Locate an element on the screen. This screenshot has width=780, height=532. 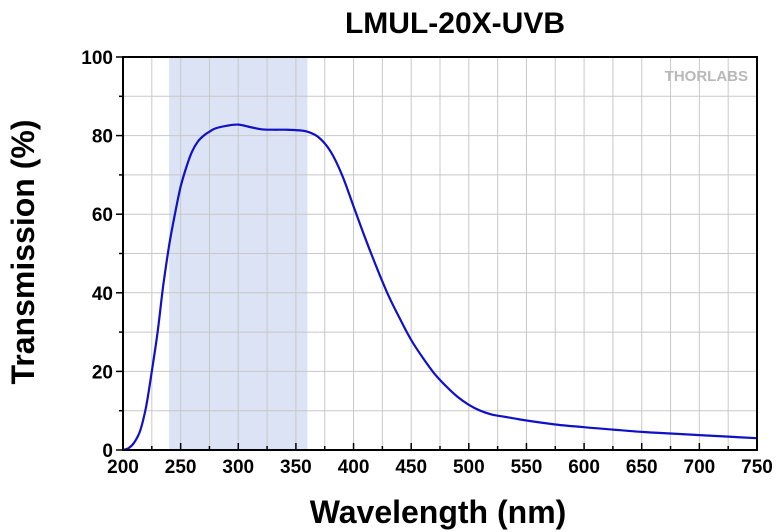
x-tick-label: 750 is located at coordinates (757, 467).